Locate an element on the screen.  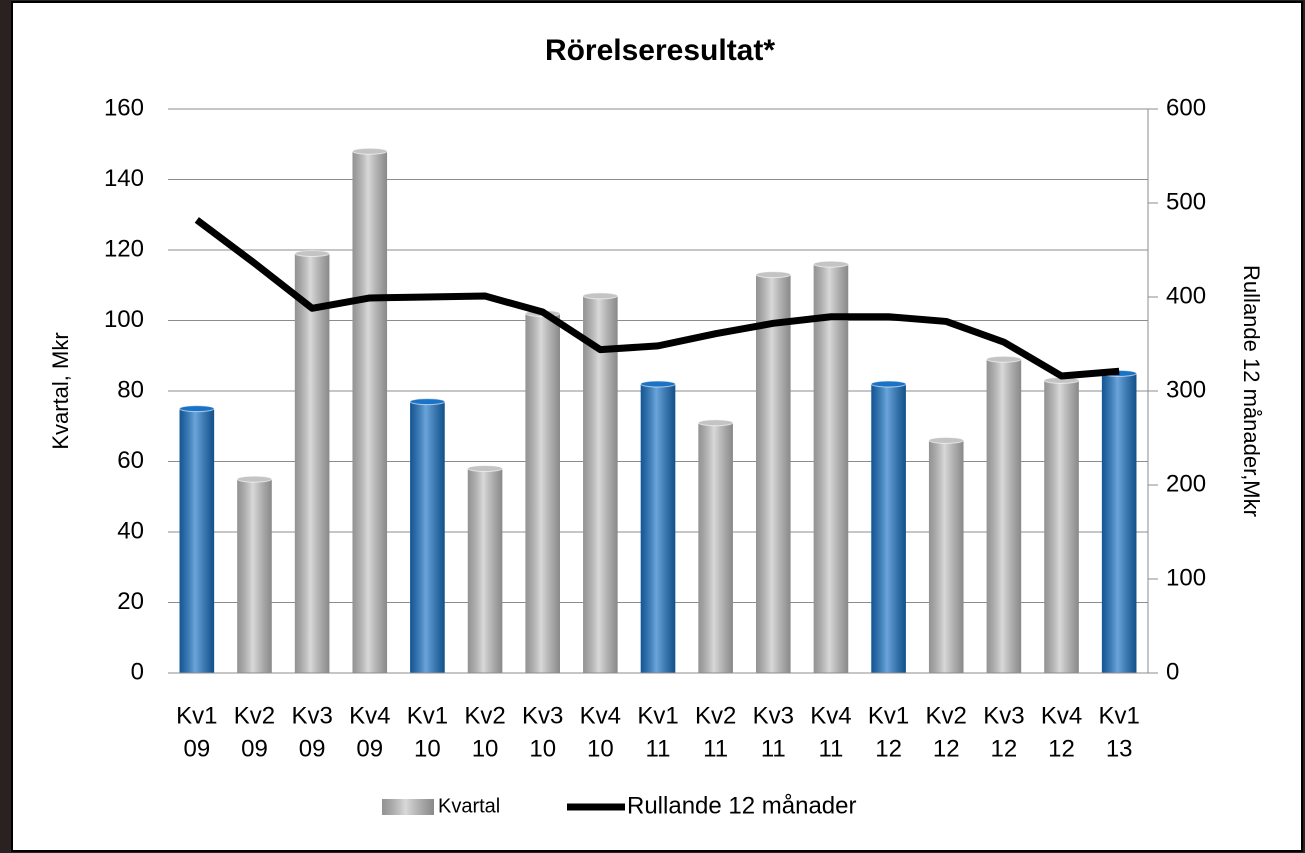
legend-label: Kvartal is located at coordinates (469, 806).